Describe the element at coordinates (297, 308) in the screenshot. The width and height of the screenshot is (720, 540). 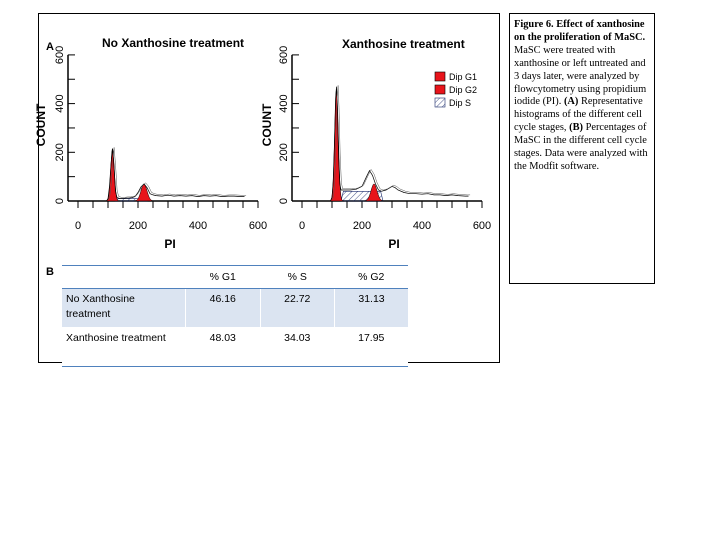
I see `cell-s: 22.72` at that location.